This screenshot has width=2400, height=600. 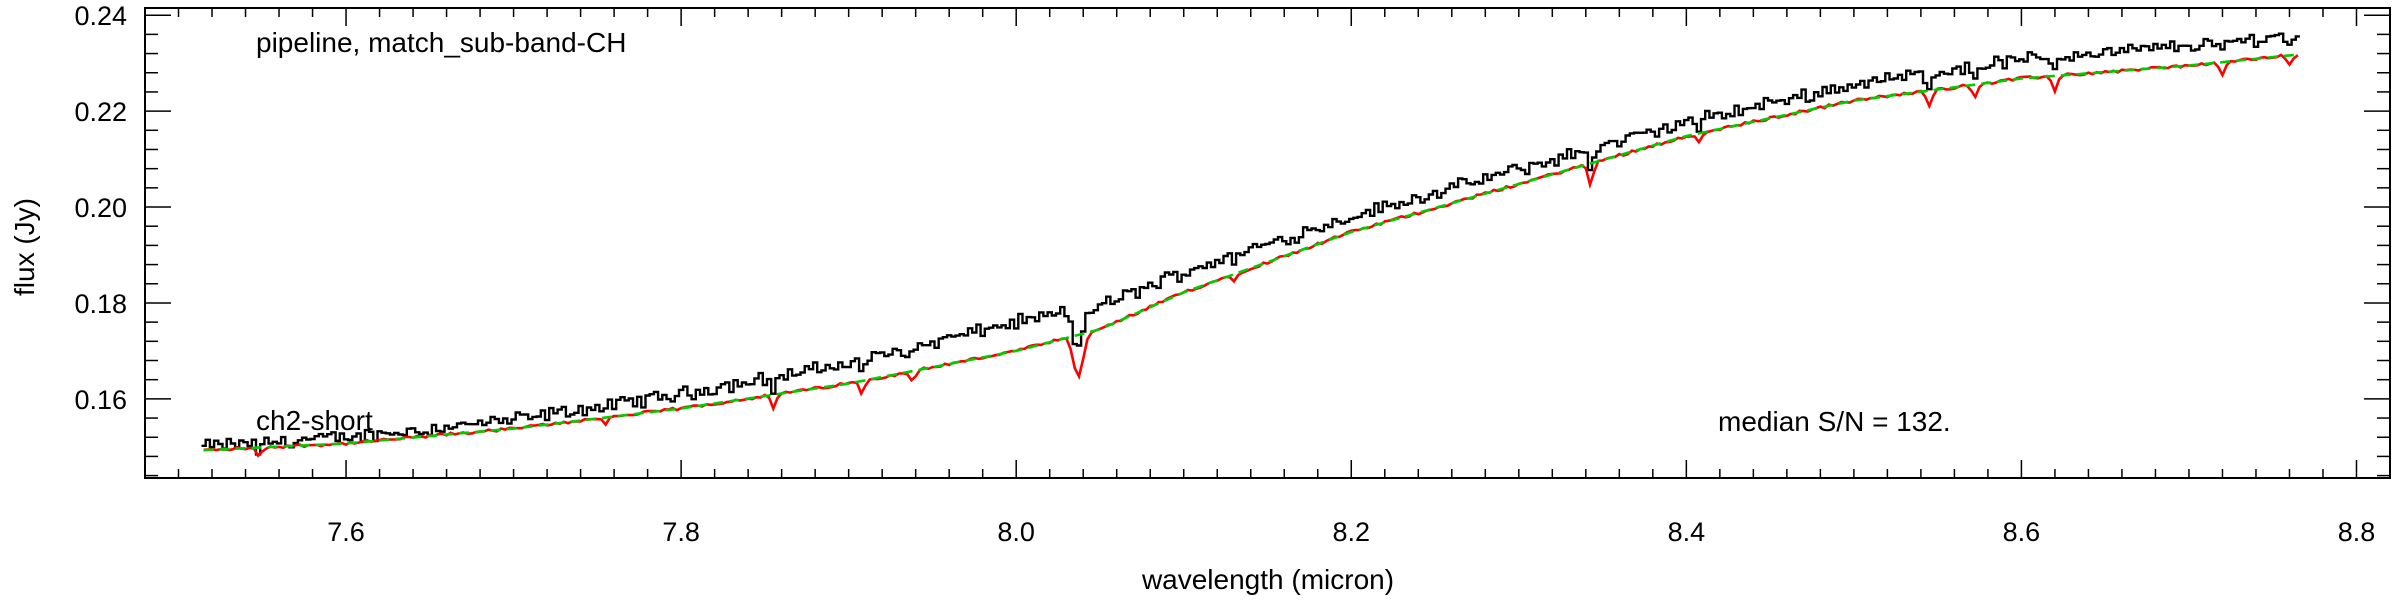 I want to click on y-tick-label: 0.22, so click(x=100, y=112).